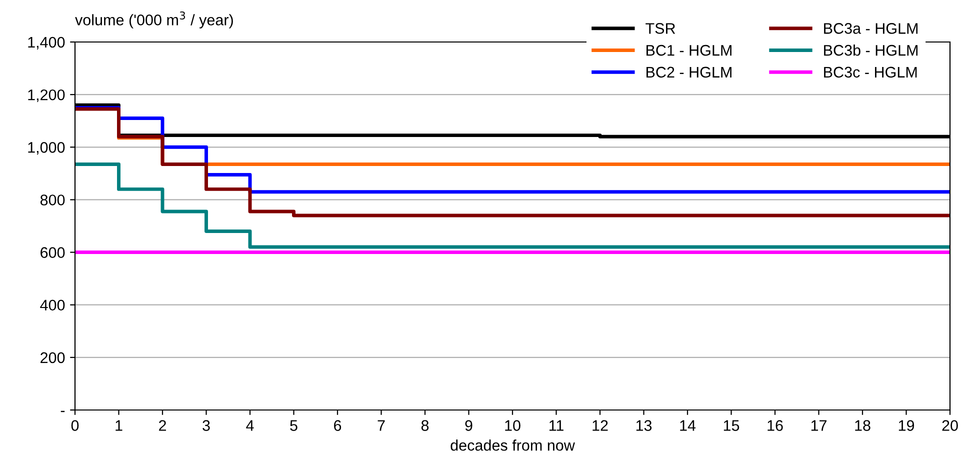  What do you see at coordinates (52, 305) in the screenshot?
I see `y-tick-label: 400` at bounding box center [52, 305].